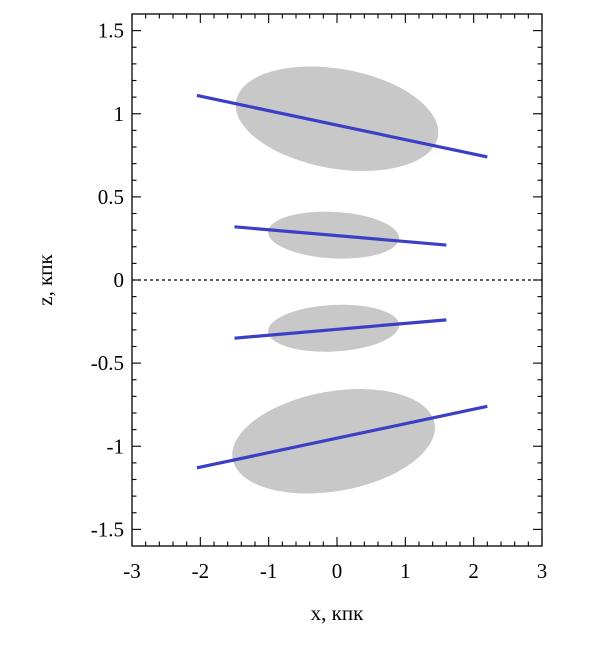  Describe the element at coordinates (45, 279) in the screenshot. I see `y-axis-title: z, кпк` at that location.